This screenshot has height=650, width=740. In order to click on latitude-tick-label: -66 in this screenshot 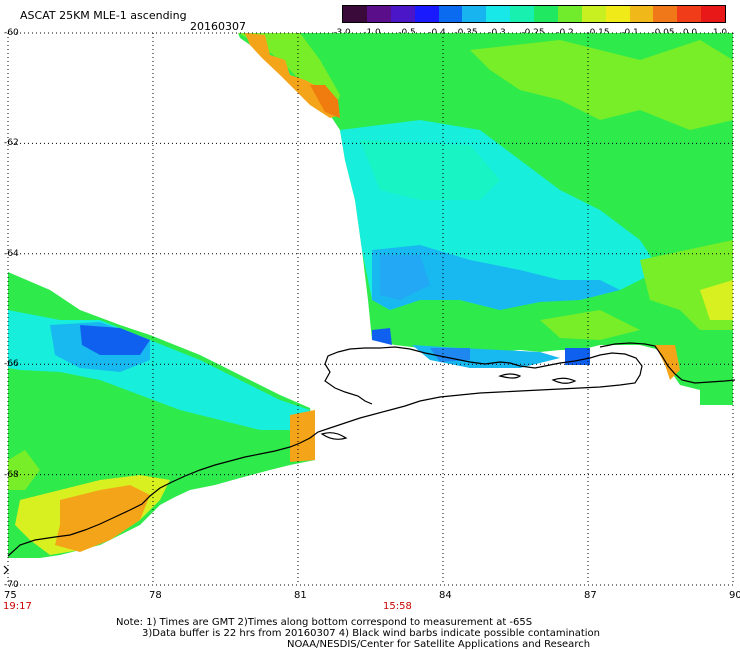, I will do `click(11, 364)`.